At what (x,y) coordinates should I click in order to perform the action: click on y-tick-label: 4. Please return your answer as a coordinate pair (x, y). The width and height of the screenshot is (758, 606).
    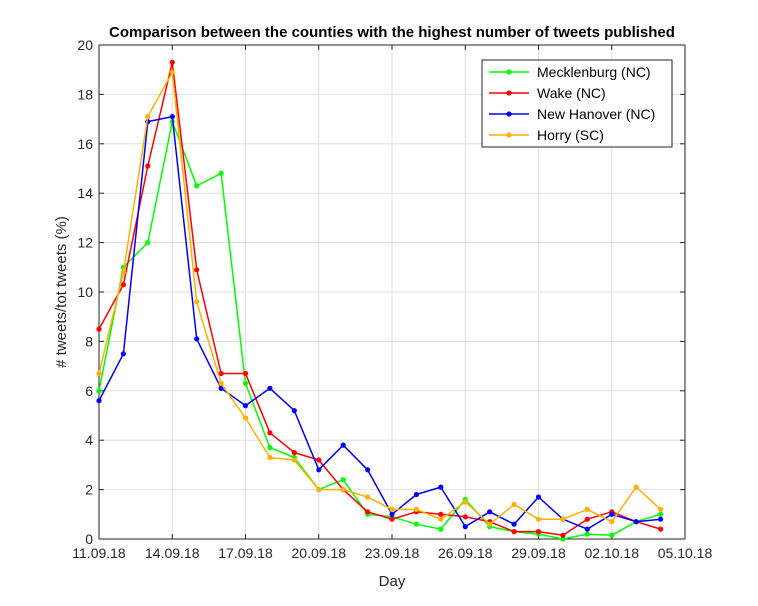
    Looking at the image, I should click on (89, 440).